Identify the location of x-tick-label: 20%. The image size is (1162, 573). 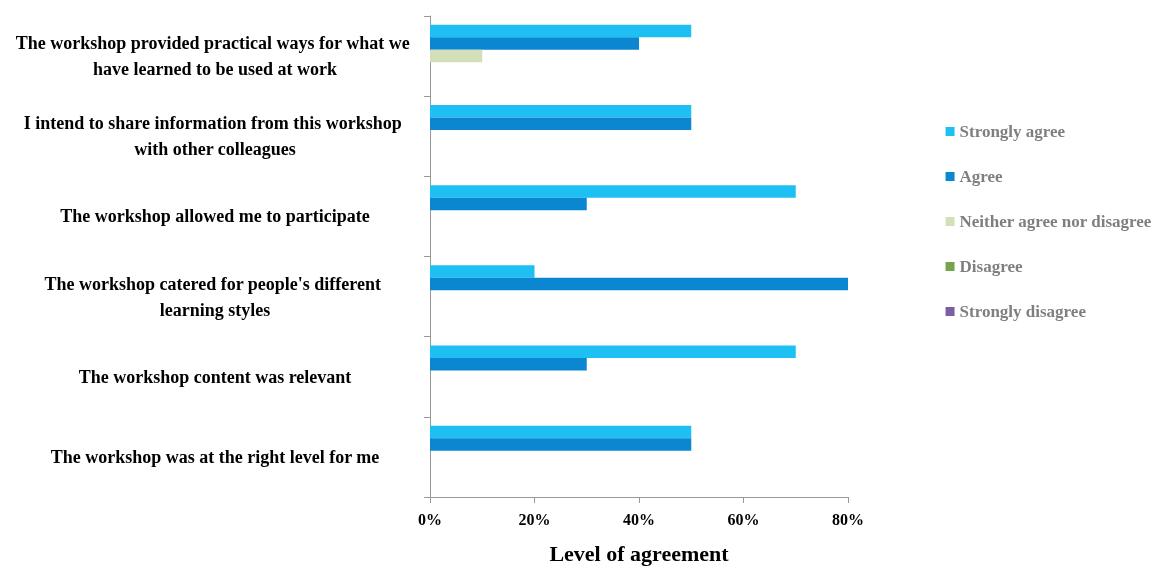
(534, 519).